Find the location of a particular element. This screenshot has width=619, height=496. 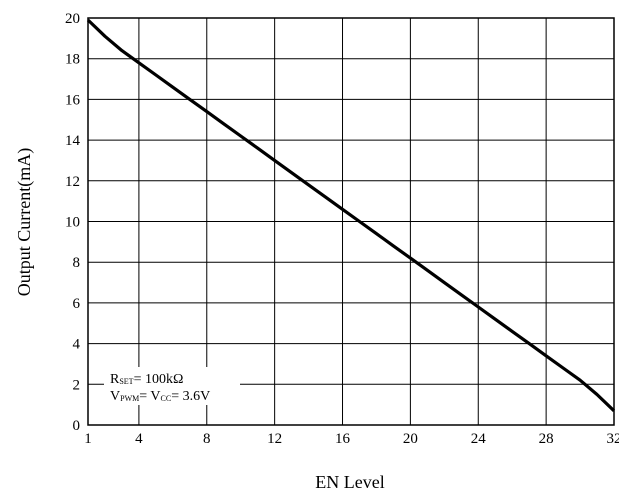

y-tick-label: 14 is located at coordinates (73, 141).